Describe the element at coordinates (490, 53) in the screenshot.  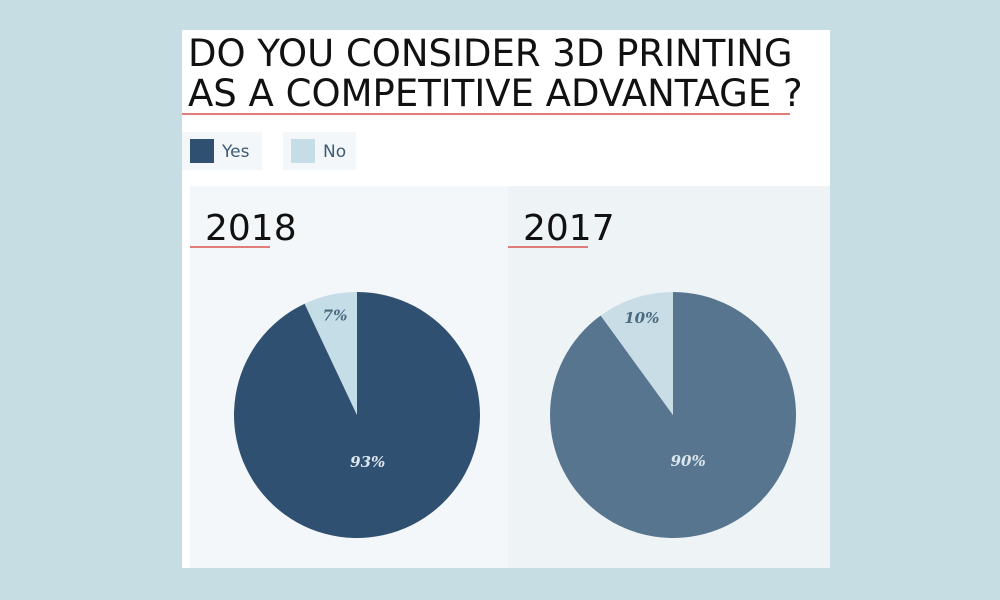
I see `title-line: DO YOU CONSIDER 3D PRINTING` at that location.